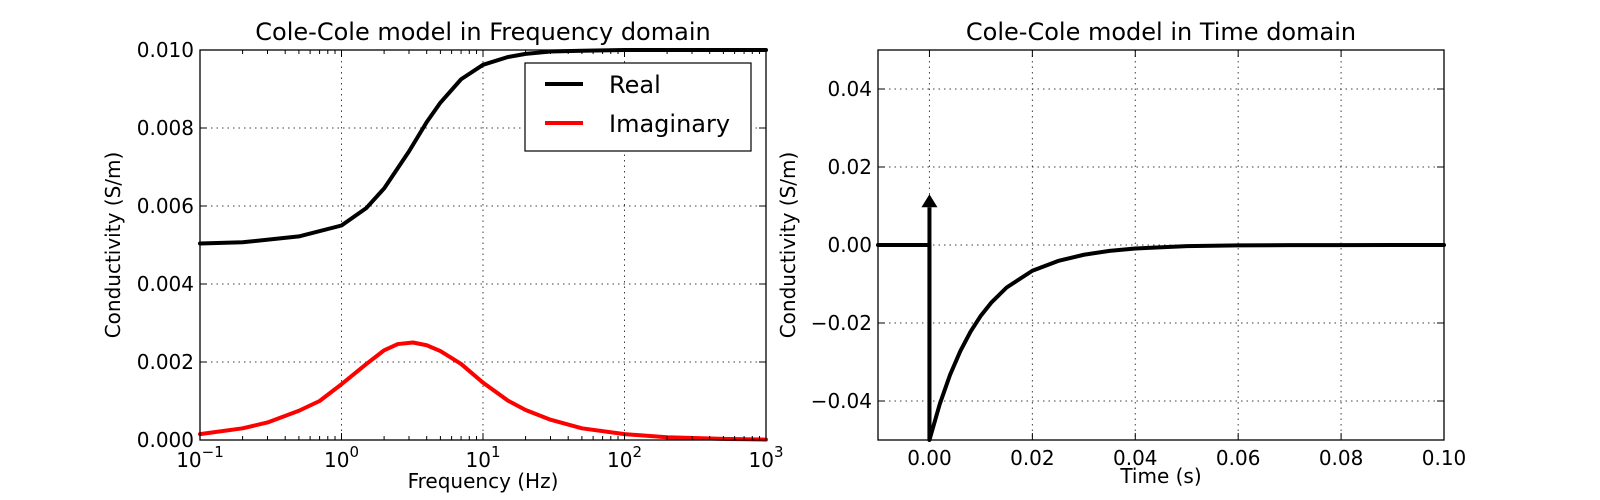  Describe the element at coordinates (1238, 458) in the screenshot. I see `x-tick-label: 0.06` at that location.